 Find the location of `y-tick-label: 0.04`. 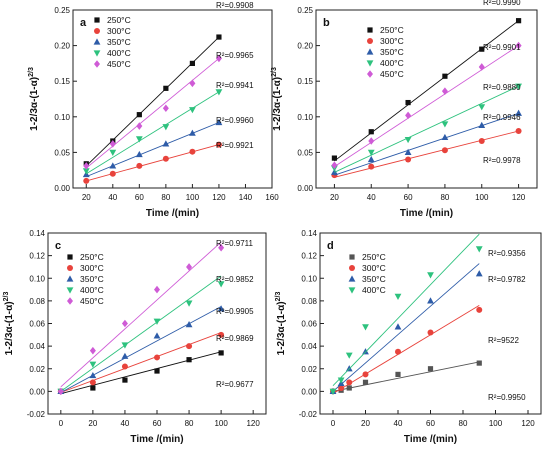

y-tick-label: 0.04 is located at coordinates (309, 346).